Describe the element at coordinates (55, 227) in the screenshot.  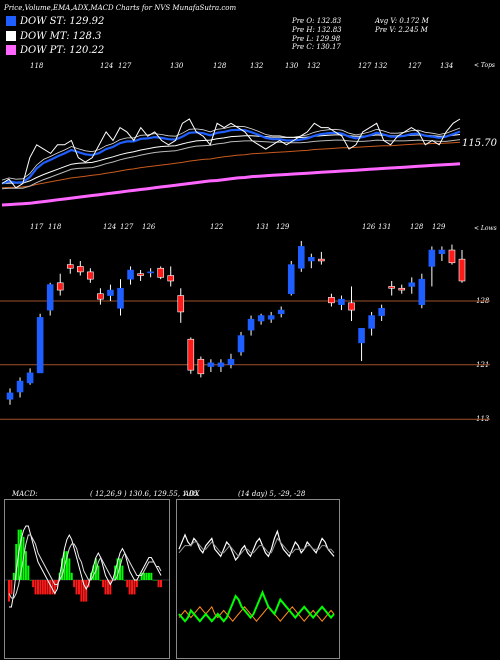
I see `low-label-1: 118` at that location.